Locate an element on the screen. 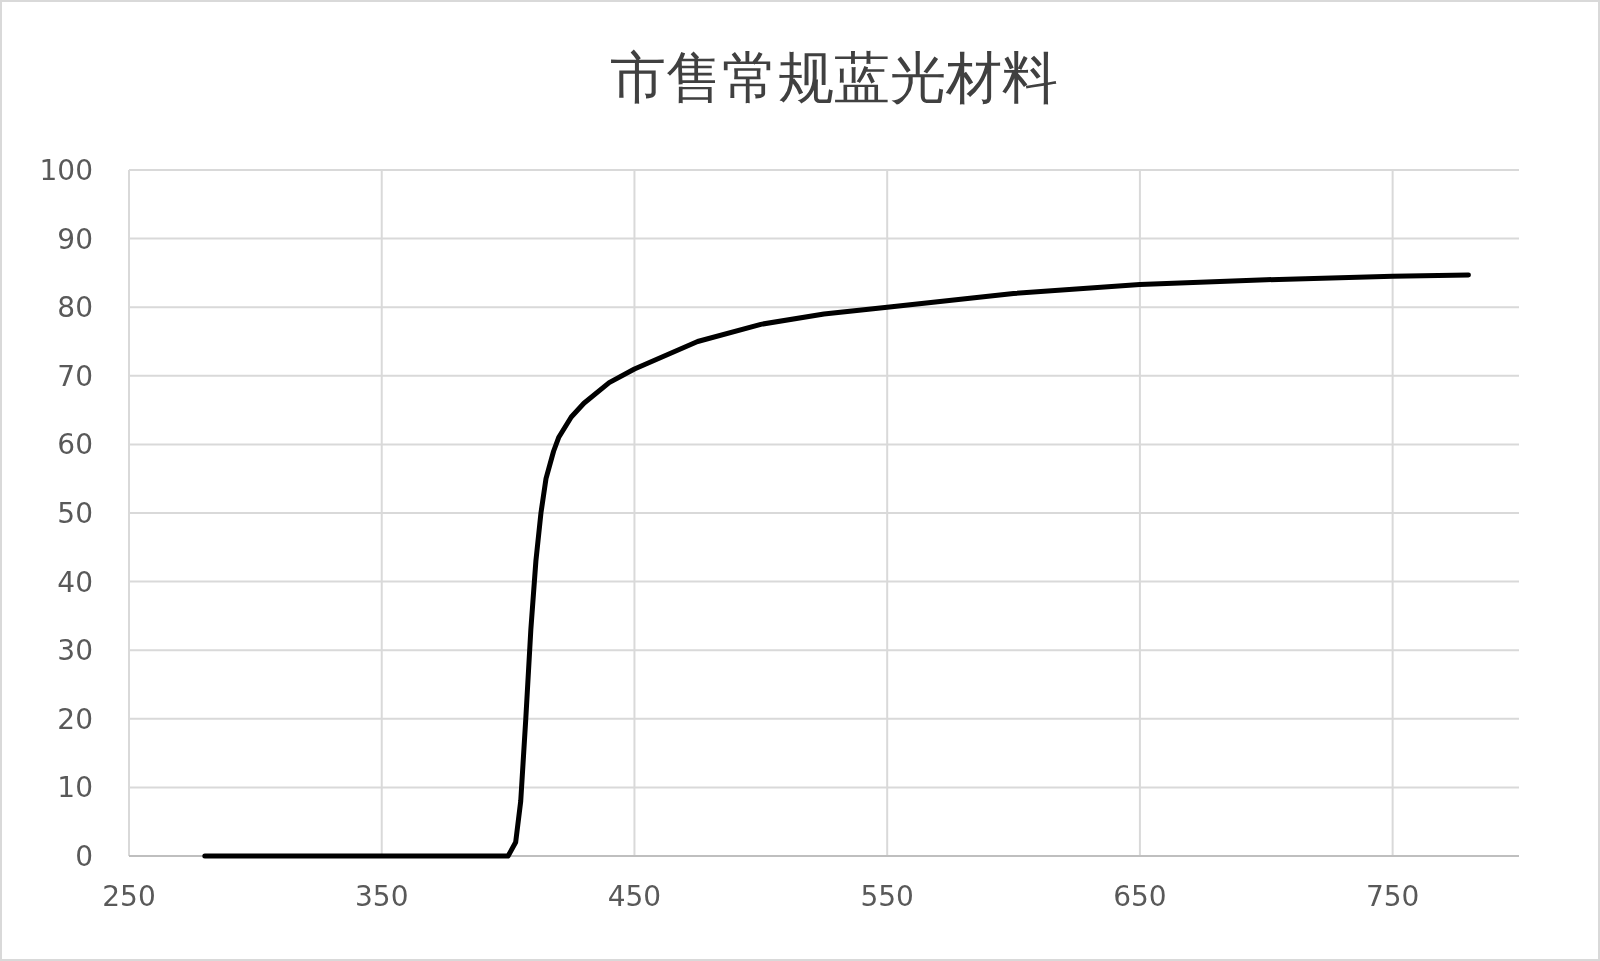 This screenshot has width=1600, height=961. y-tick-label: 0 is located at coordinates (84, 856).